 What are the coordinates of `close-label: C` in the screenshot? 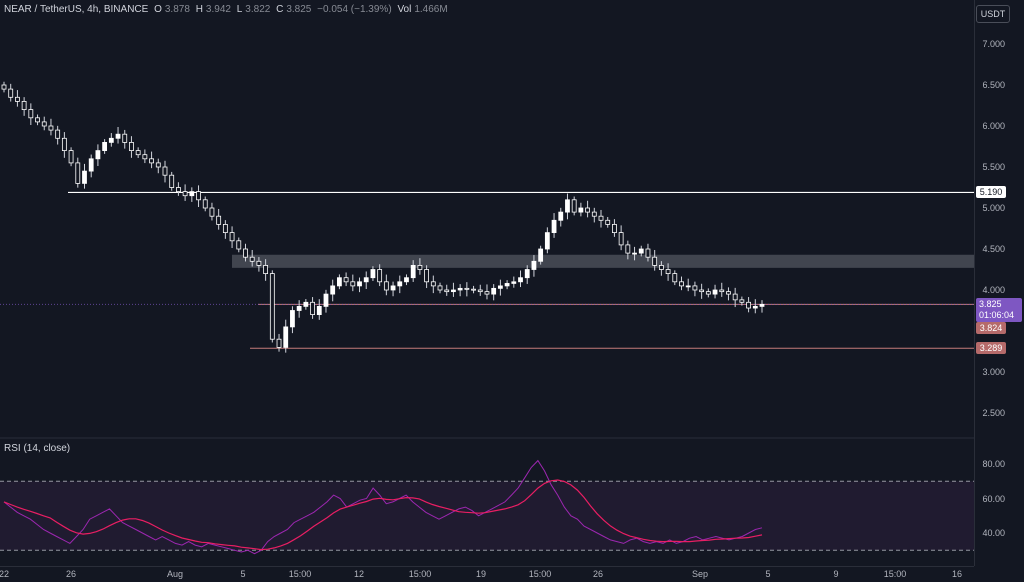 It's located at (280, 9).